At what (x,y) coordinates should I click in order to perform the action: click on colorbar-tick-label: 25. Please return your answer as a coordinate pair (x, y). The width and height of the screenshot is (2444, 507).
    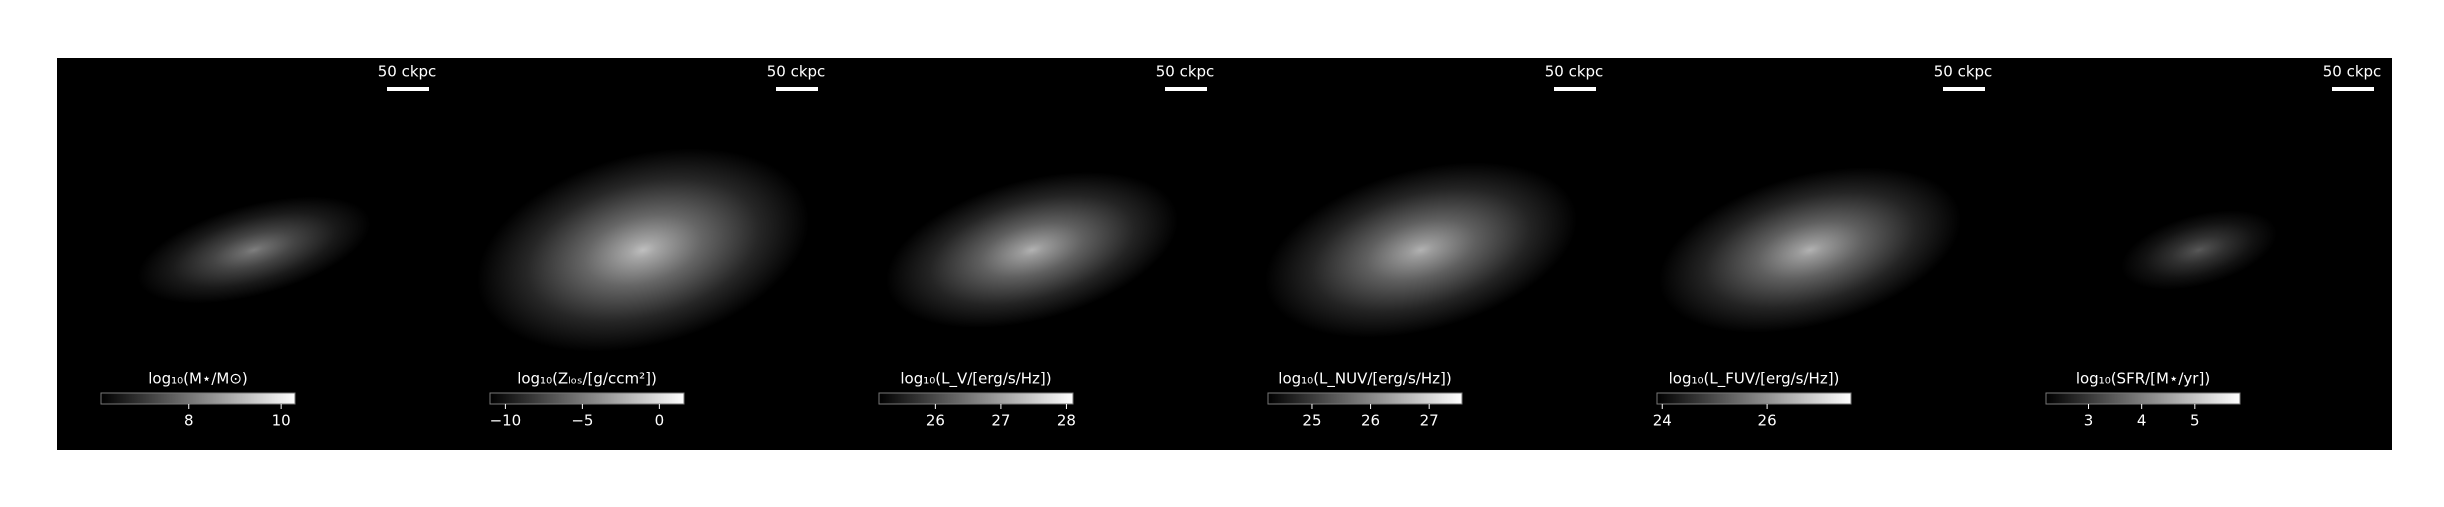
    Looking at the image, I should click on (1311, 421).